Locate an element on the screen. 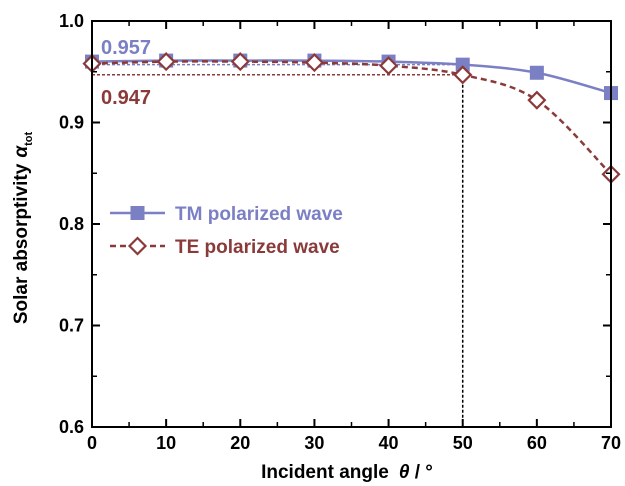 This screenshot has height=486, width=625. legend-label: TM polarized wave is located at coordinates (259, 214).